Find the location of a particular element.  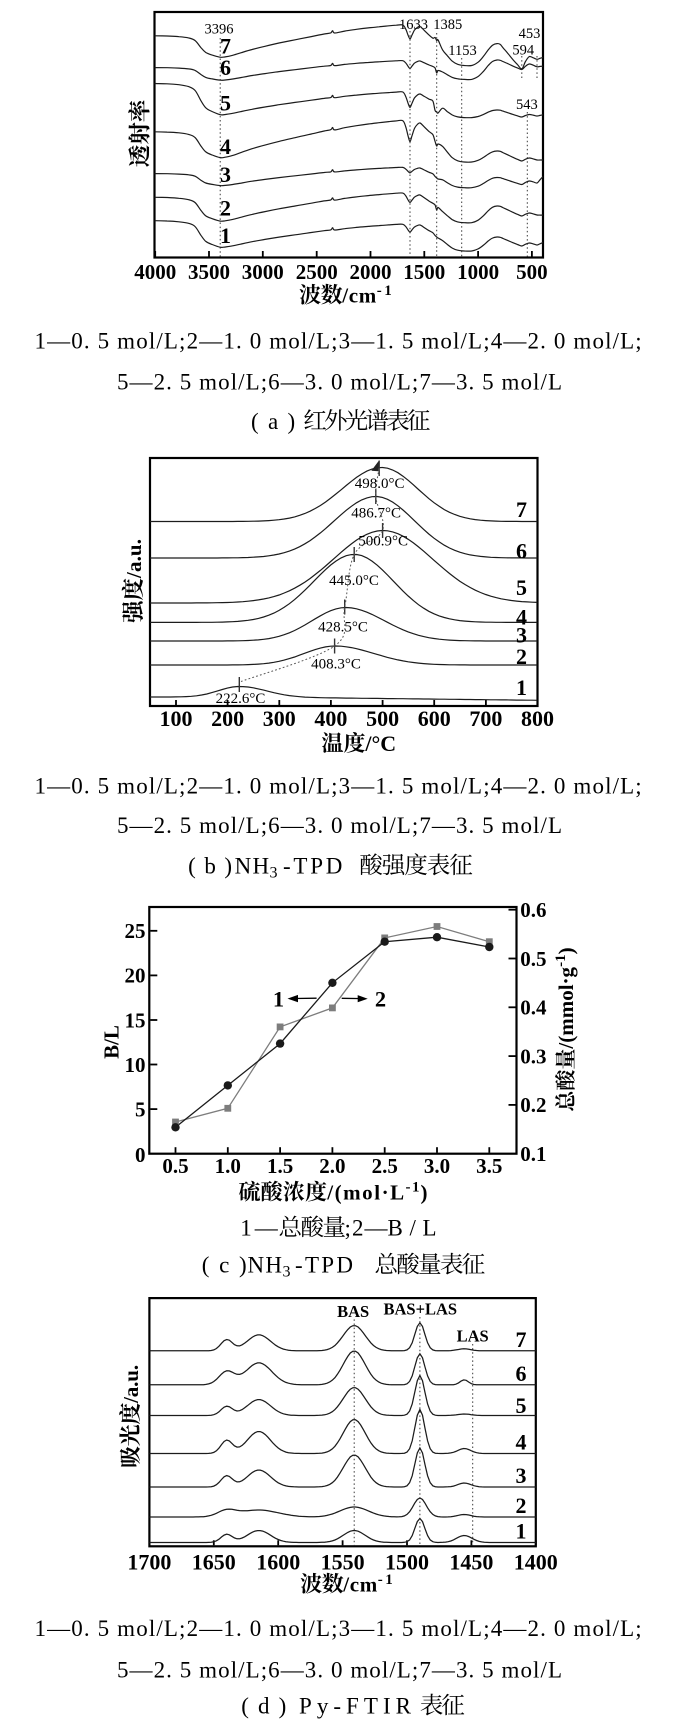

svg-text: (d) is located at coordinates (263, 1705).